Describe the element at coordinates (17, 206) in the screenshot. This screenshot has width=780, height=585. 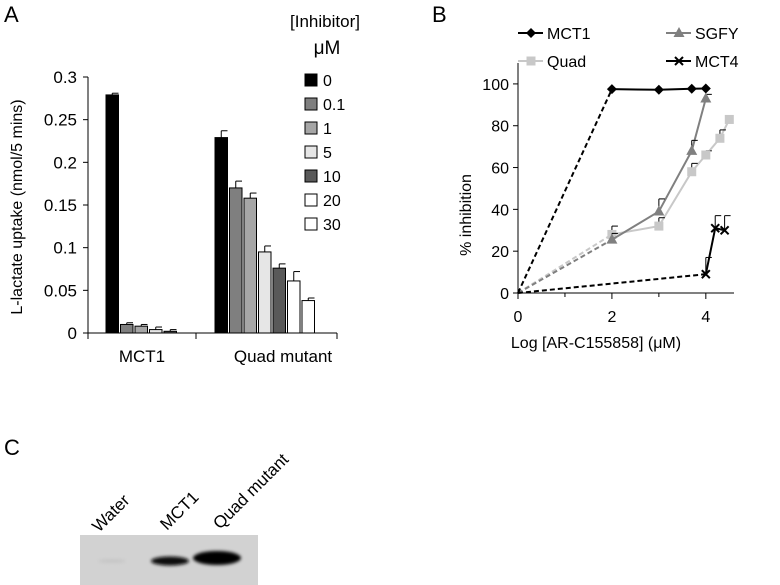
I see `bar-y-axis-label: L-lactate uptake (nmol/5 mins)` at that location.